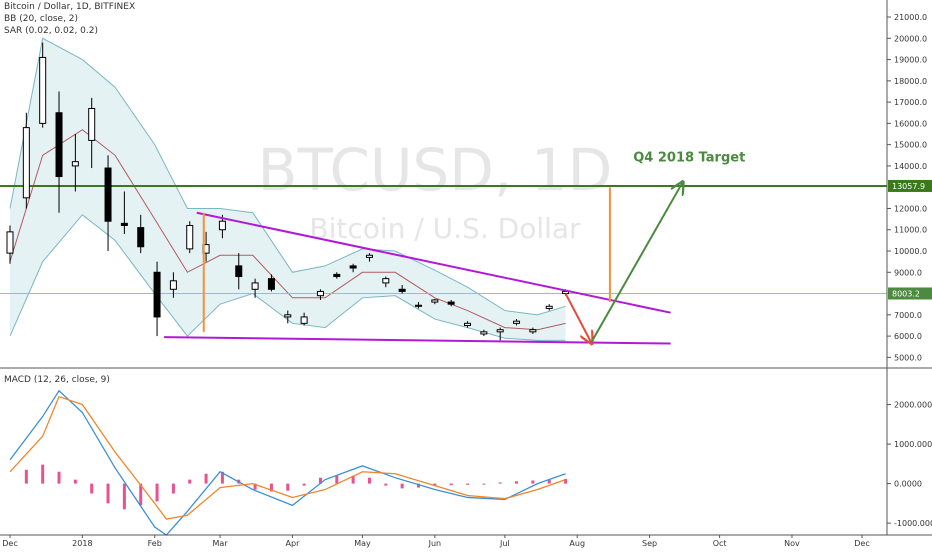  Describe the element at coordinates (792, 543) in the screenshot. I see `time-tick-label: Nov` at that location.